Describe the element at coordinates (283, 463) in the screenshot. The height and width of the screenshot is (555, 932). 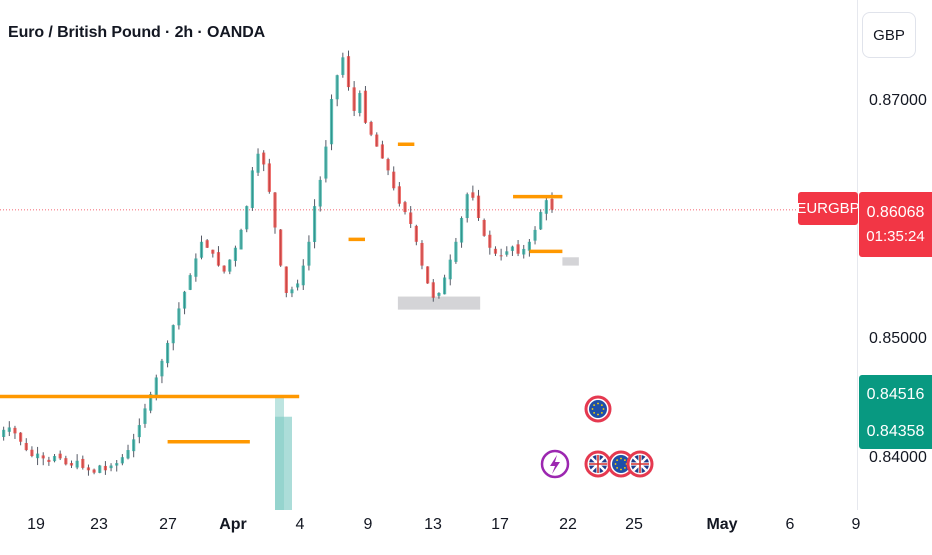
I see `entry-shade-lower` at that location.